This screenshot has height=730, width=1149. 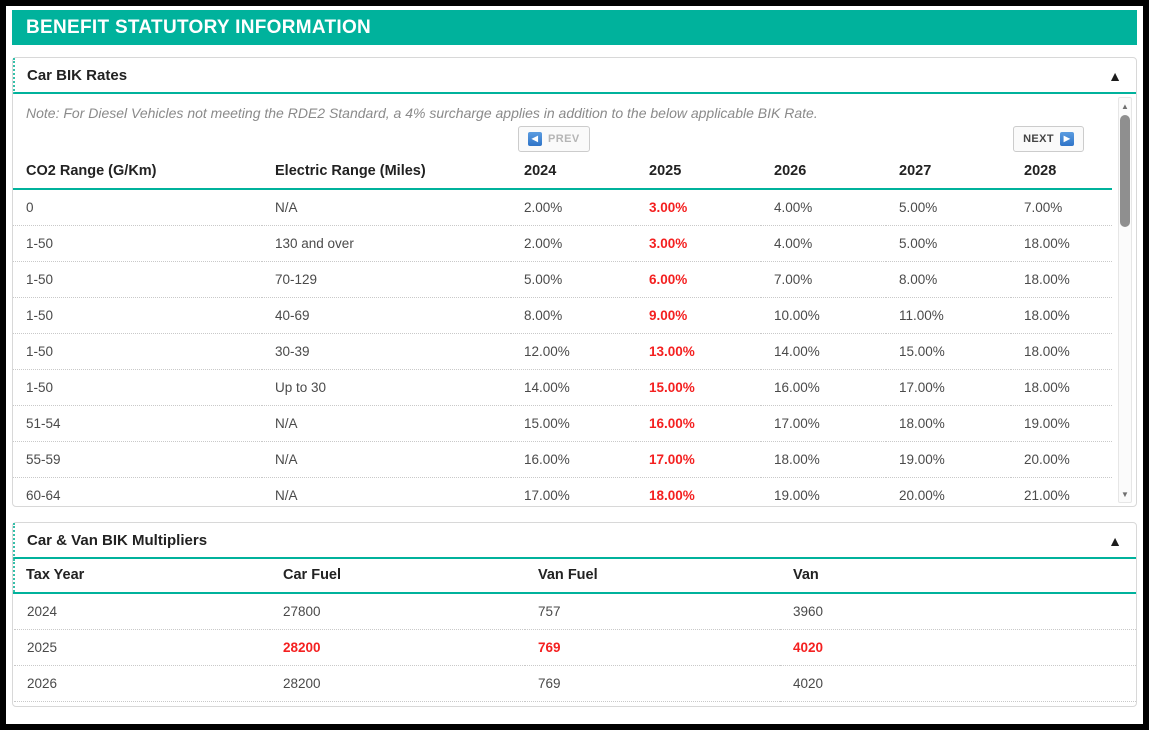 I want to click on table-row: 0 N/A 2.00% 3.00% 4.00% 5.00% 7.00%, so click(x=562, y=207).